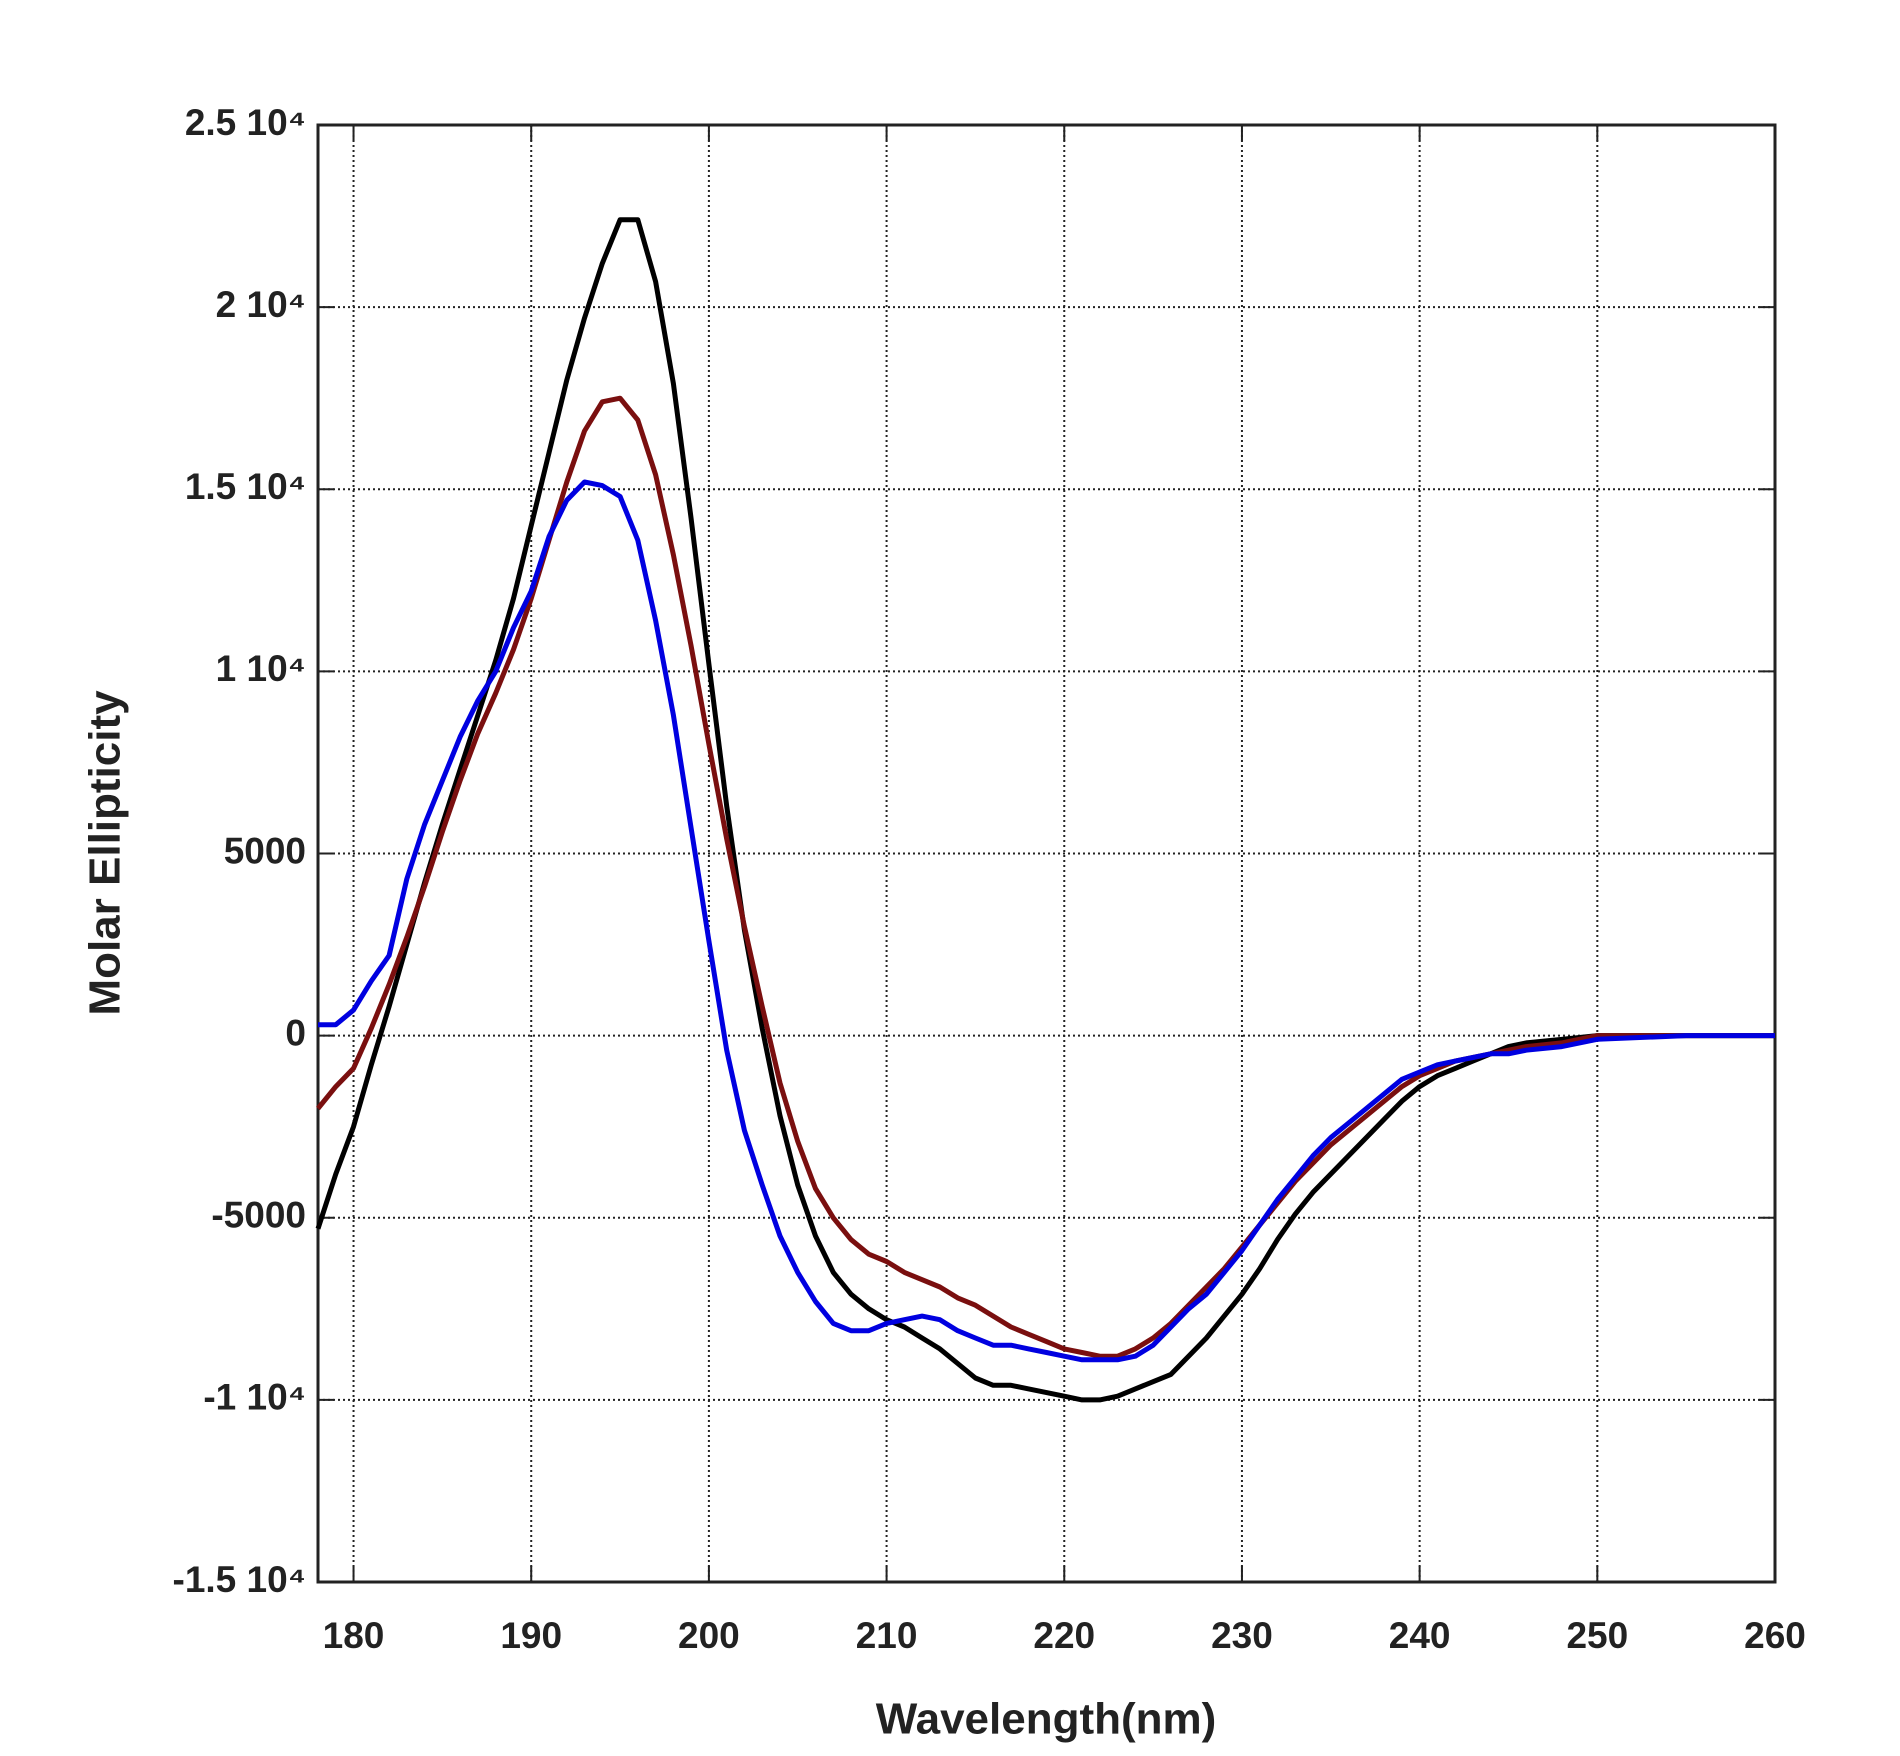  What do you see at coordinates (1775, 1635) in the screenshot?
I see `x-tick-label: 260` at bounding box center [1775, 1635].